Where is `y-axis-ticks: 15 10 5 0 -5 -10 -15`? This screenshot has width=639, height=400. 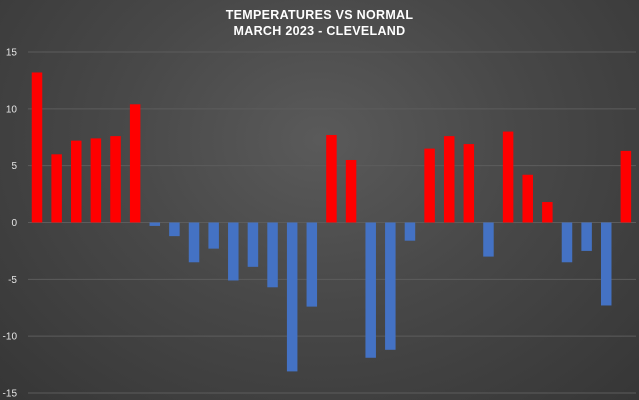 y-axis-ticks: 15 10 5 0 -5 -10 -15 is located at coordinates (10, 224).